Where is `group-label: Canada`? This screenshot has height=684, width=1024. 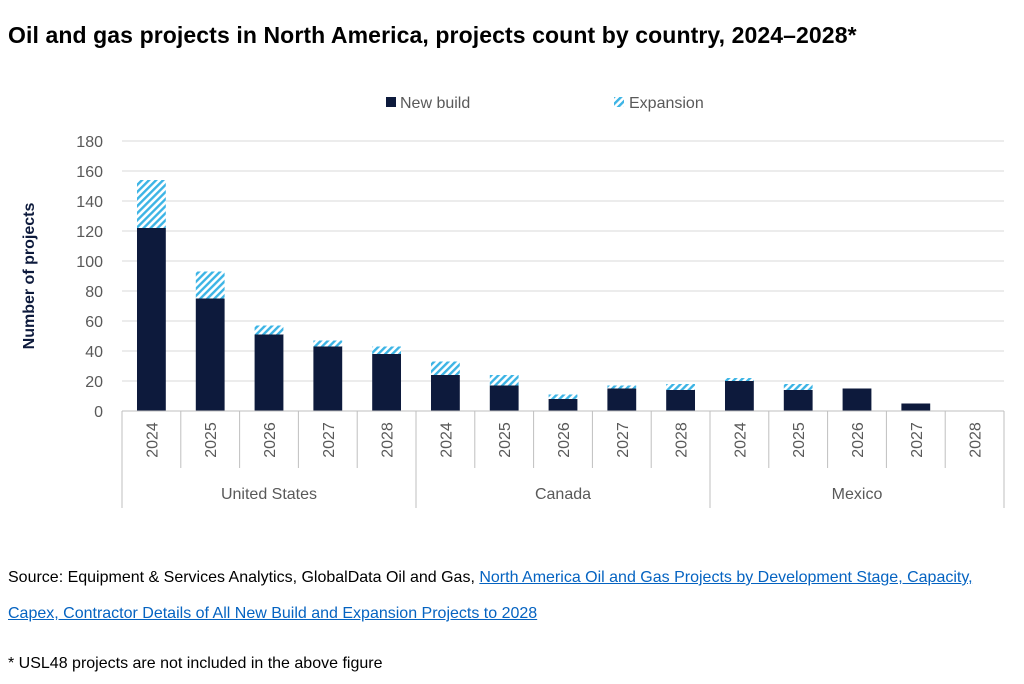
group-label: Canada is located at coordinates (563, 494).